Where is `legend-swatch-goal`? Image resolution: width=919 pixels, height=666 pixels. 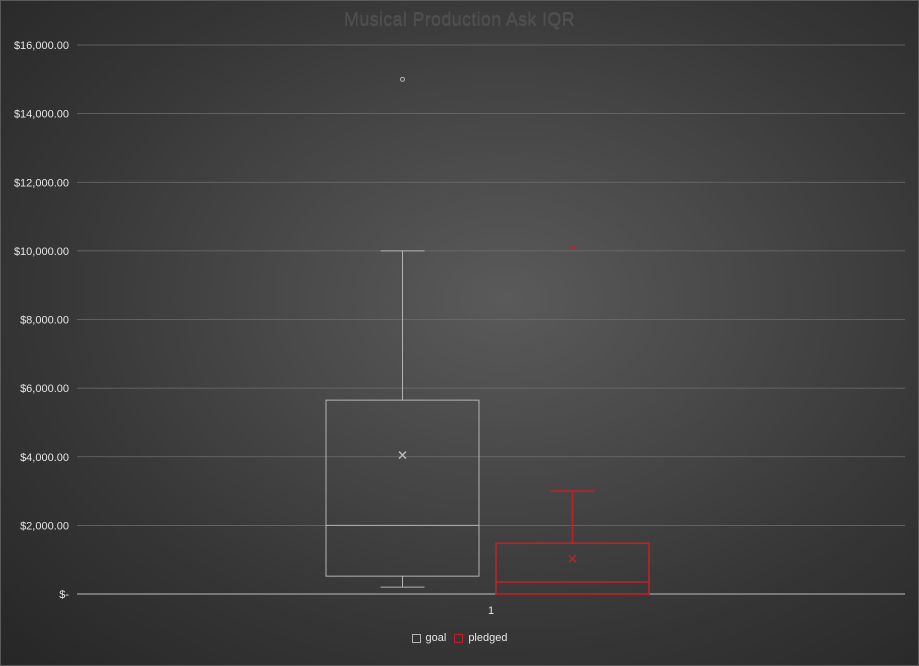 legend-swatch-goal is located at coordinates (416, 638).